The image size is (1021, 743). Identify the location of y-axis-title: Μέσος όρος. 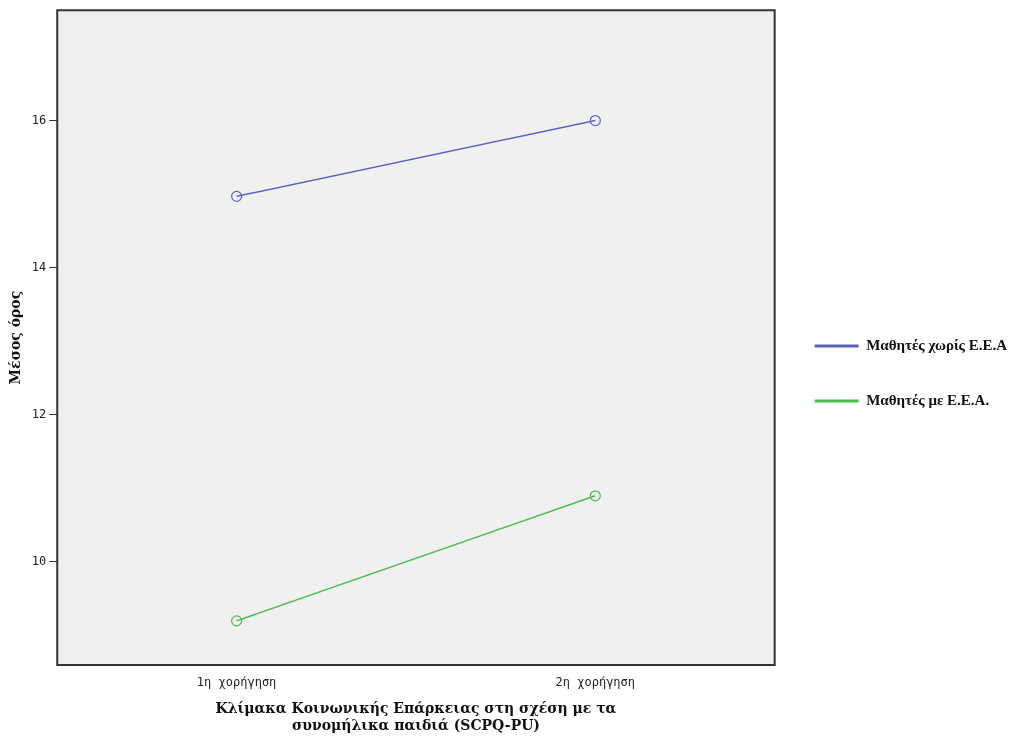
(15, 337).